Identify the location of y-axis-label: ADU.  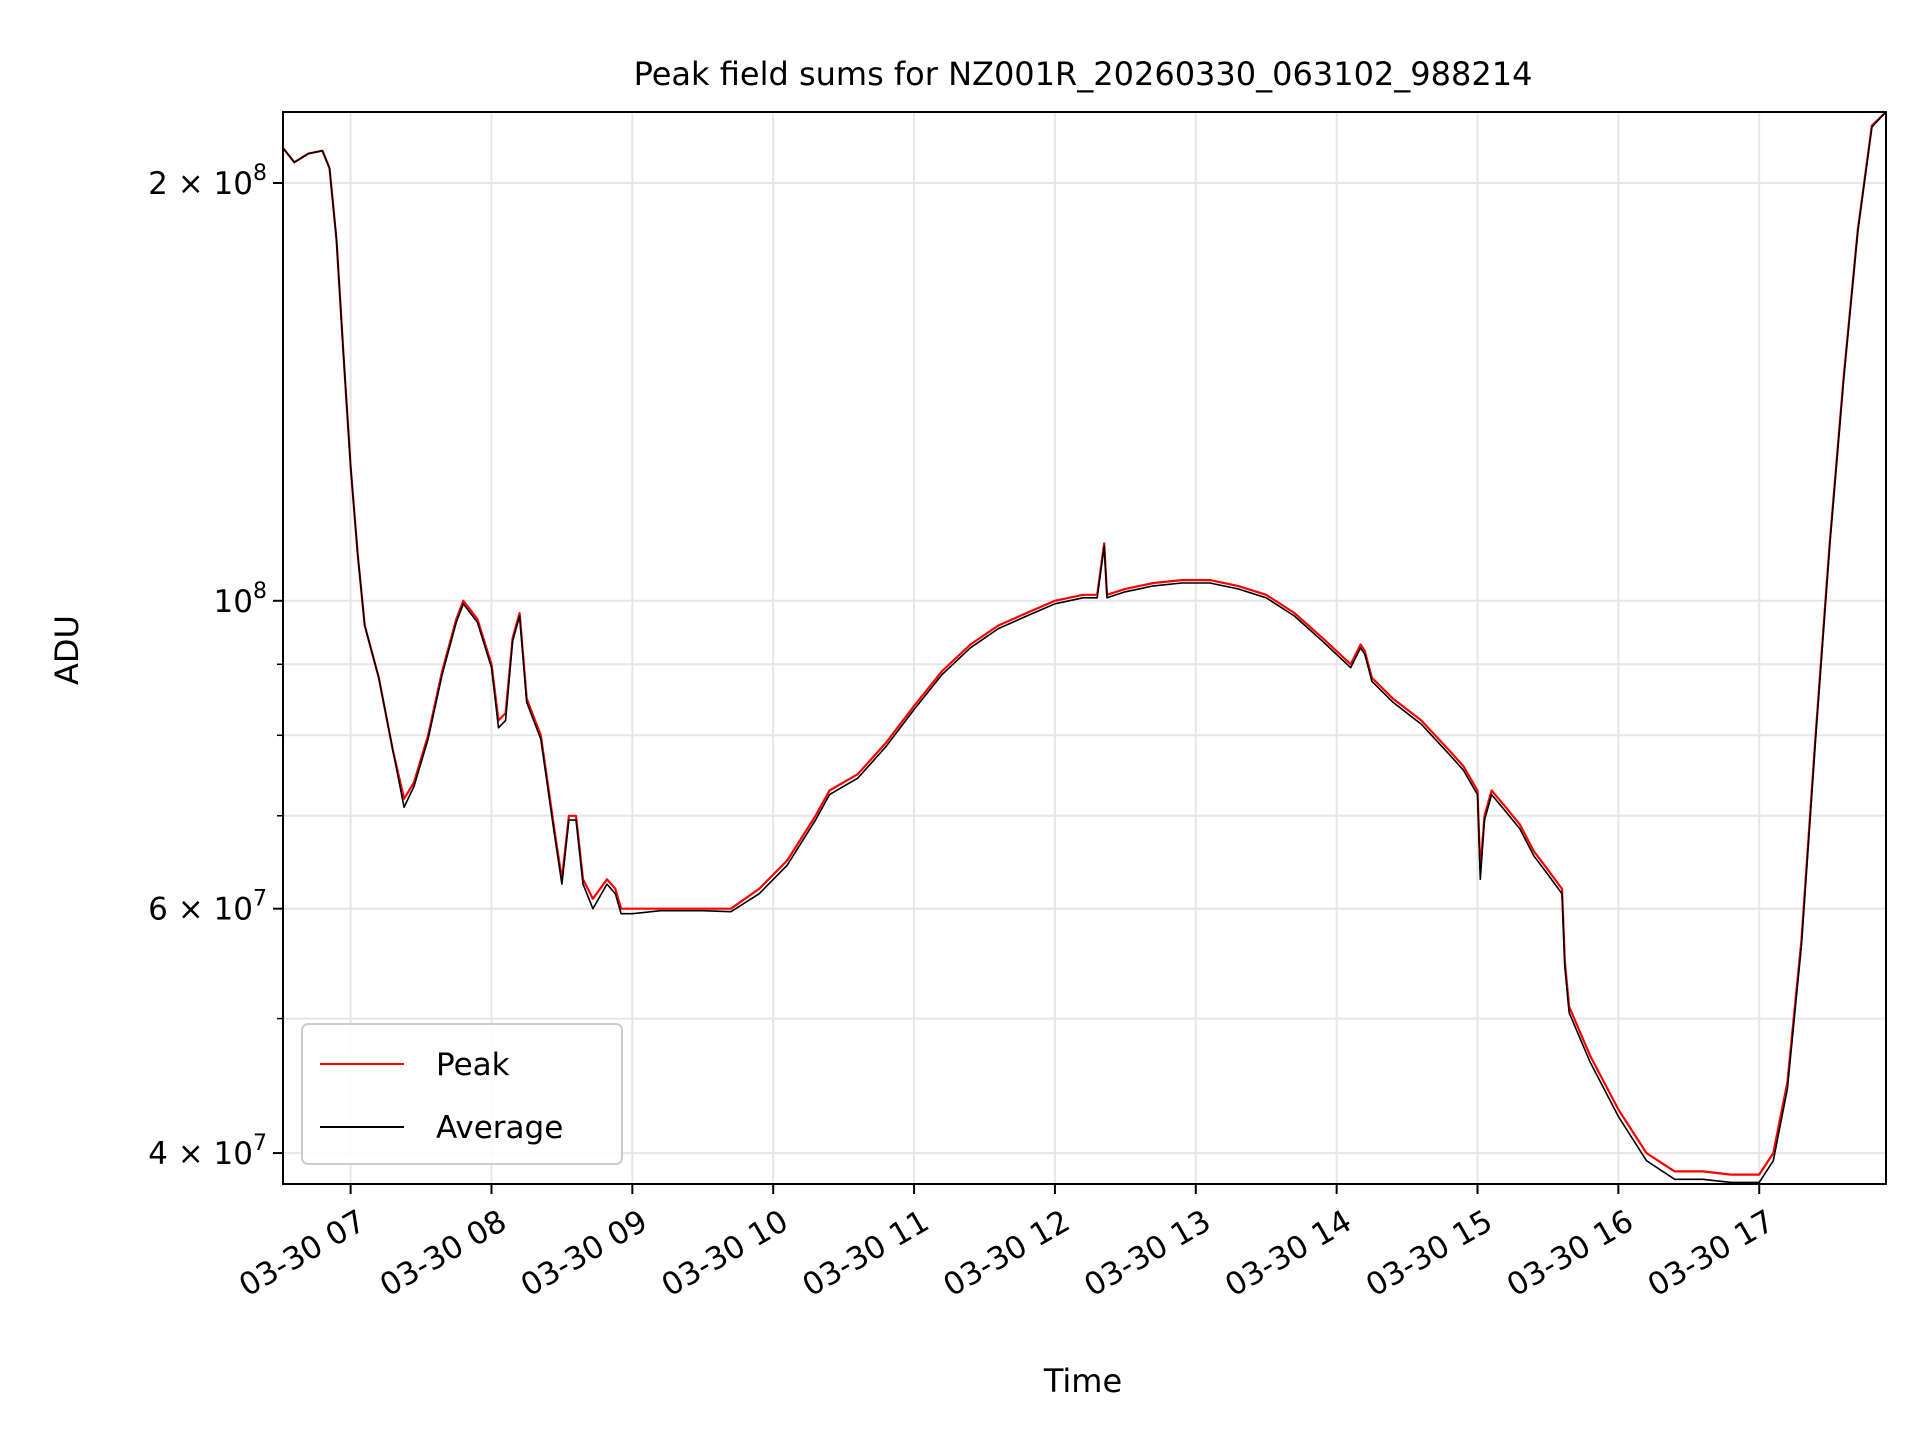
(67, 650).